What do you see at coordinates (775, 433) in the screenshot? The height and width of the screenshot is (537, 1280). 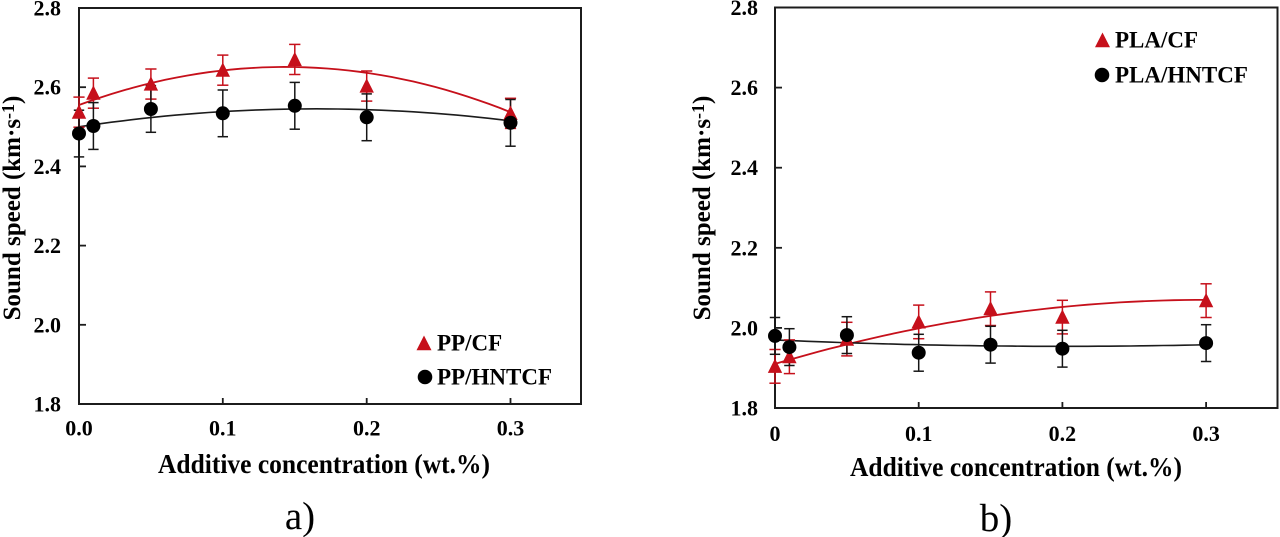 I see `svg-text: 0` at bounding box center [775, 433].